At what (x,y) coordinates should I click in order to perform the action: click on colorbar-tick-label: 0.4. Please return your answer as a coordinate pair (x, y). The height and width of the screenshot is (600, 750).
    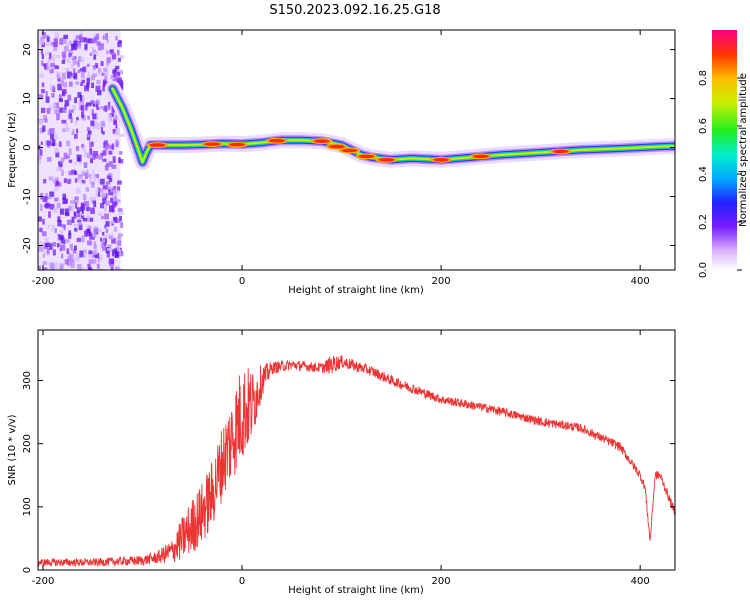
    Looking at the image, I should click on (703, 174).